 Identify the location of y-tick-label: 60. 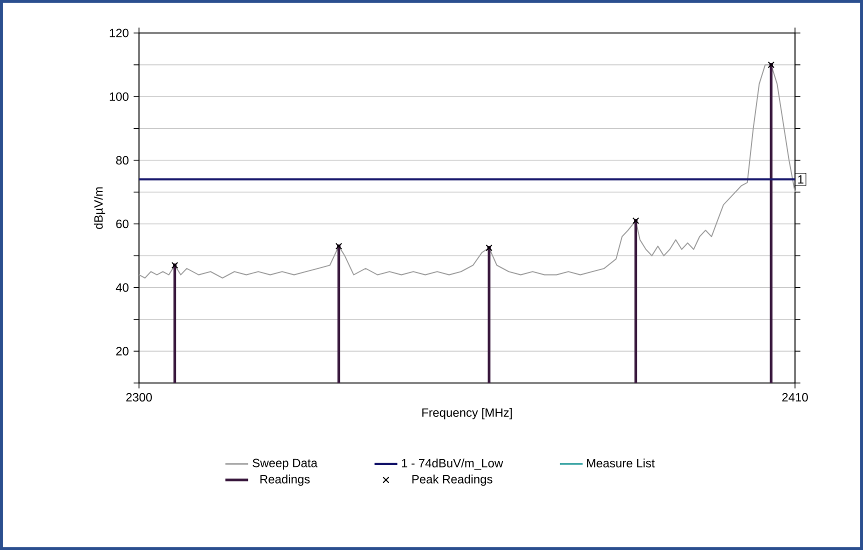
(122, 224).